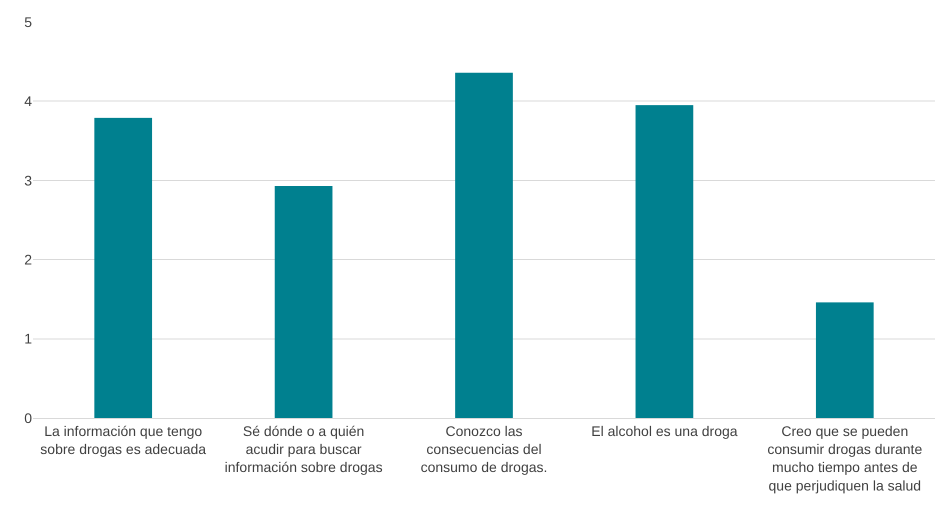 The height and width of the screenshot is (518, 939). I want to click on x-tick-label: Creo que se pueden consumir drogas durante mucho tiempo antes de que perjudiquen la salud, so click(844, 458).